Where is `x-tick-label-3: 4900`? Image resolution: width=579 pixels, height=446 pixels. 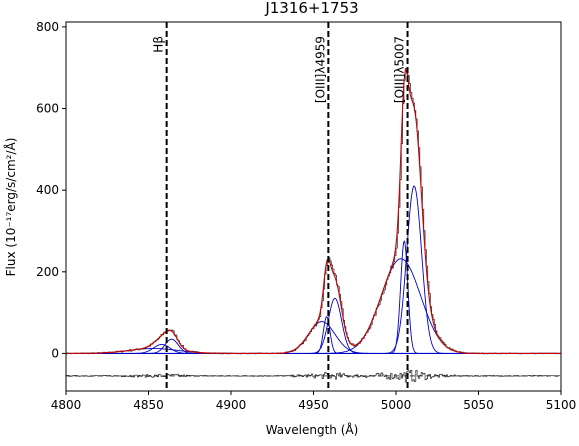
x-tick-label-3: 4900 is located at coordinates (231, 405).